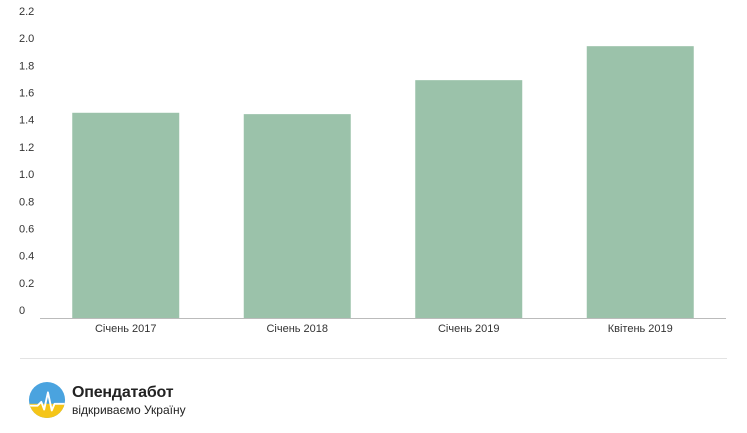  What do you see at coordinates (47, 400) in the screenshot?
I see `opendatabot-logo-icon` at bounding box center [47, 400].